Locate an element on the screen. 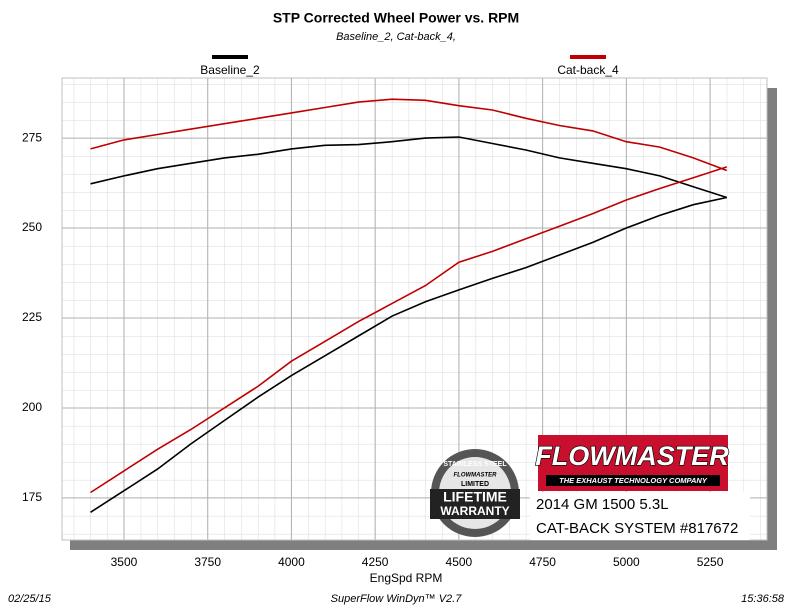 This screenshot has height=612, width=792. x-tick-label: 5250 is located at coordinates (710, 562).